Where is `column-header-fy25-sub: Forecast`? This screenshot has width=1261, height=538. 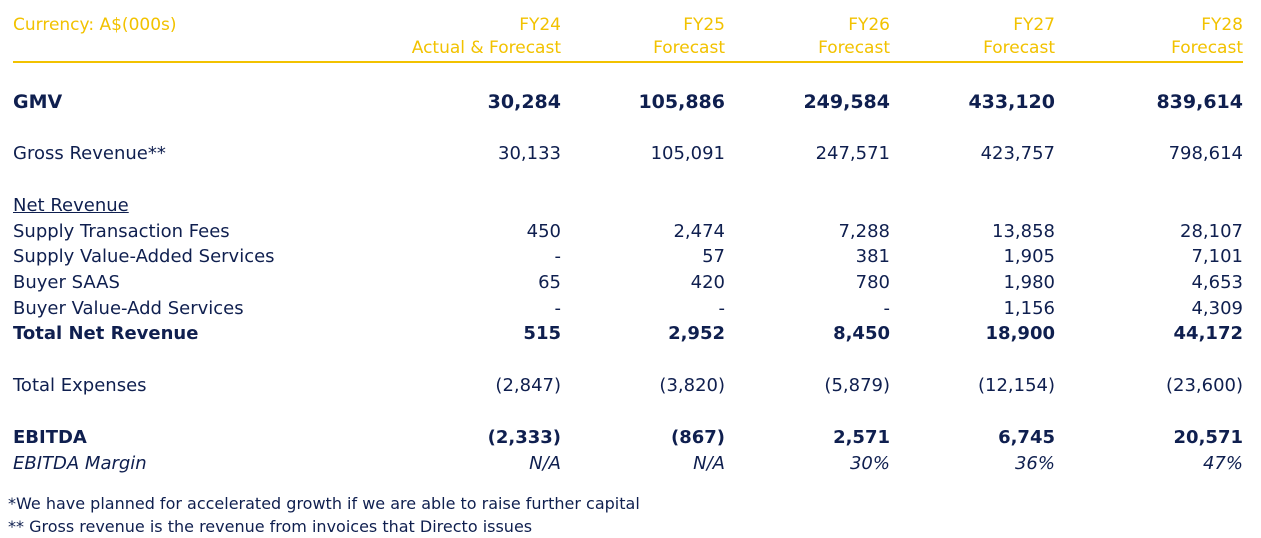 column-header-fy25-sub: Forecast is located at coordinates (689, 48).